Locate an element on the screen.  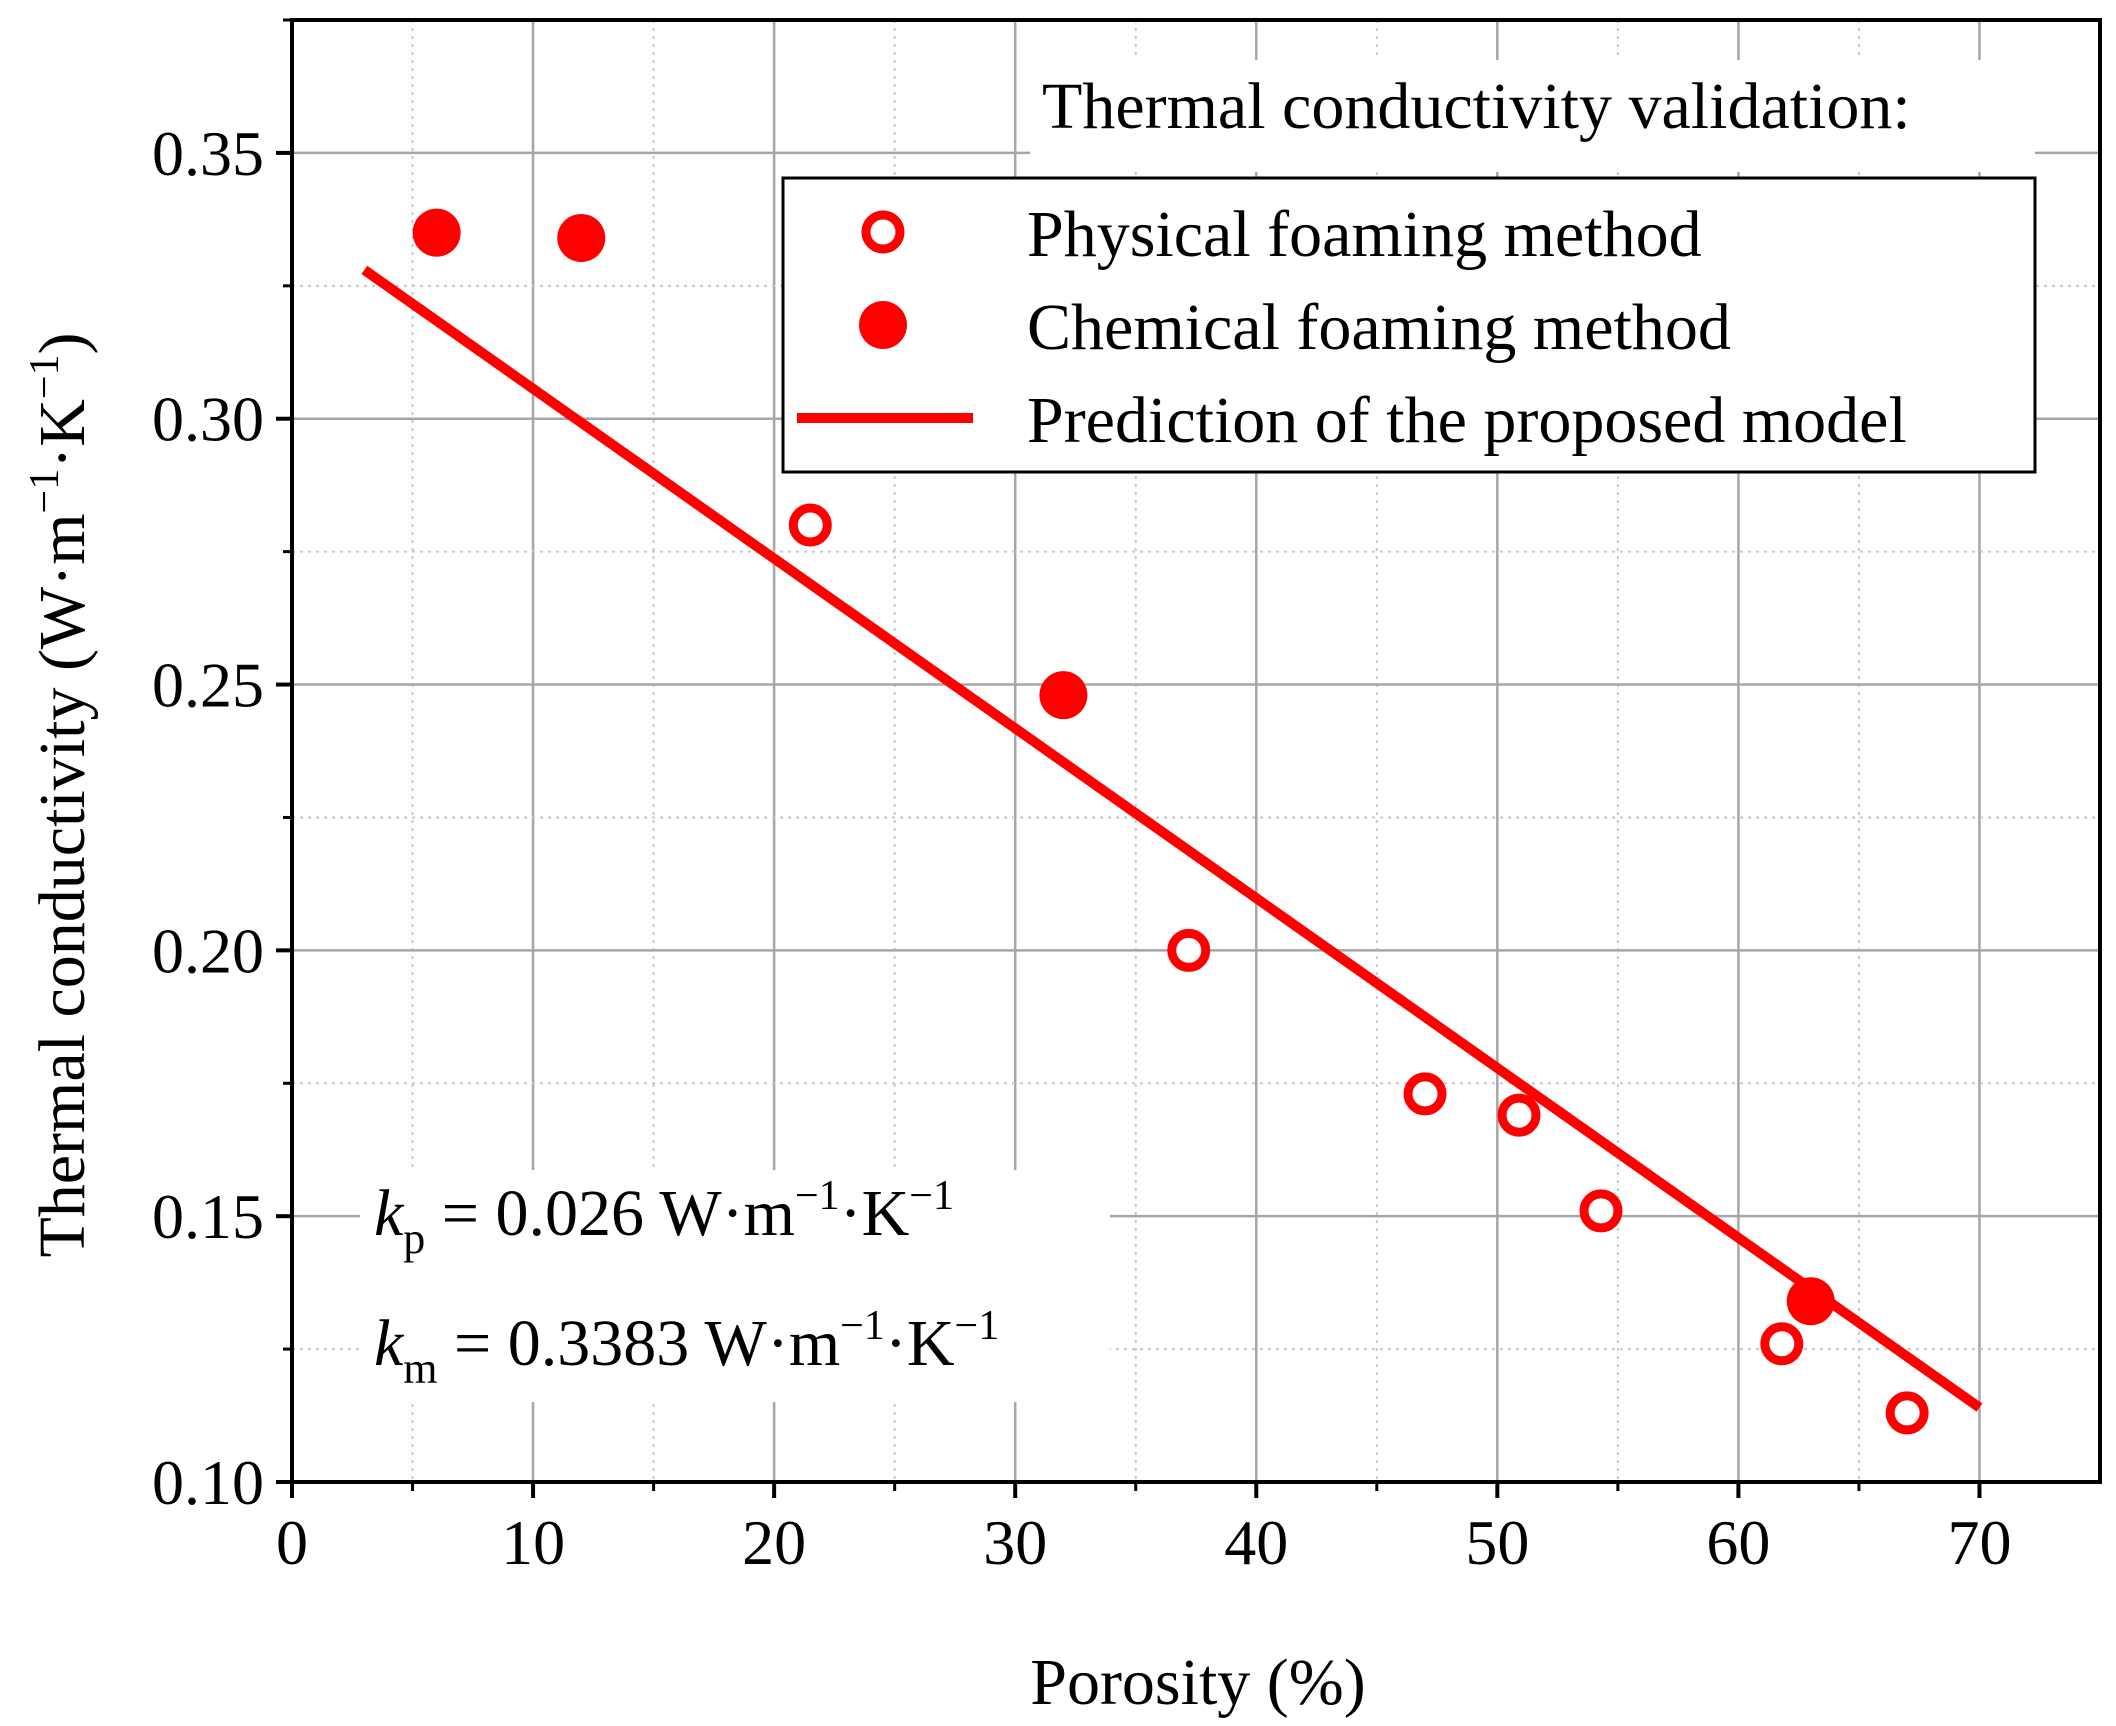
legend-filled-circle-marker is located at coordinates (883, 325).